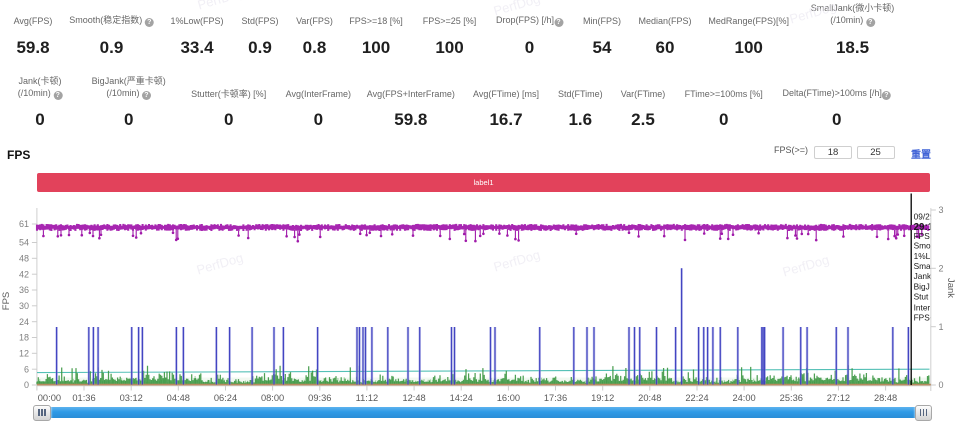 This screenshot has height=423, width=960. Describe the element at coordinates (24, 290) in the screenshot. I see `svg-text: 36` at that location.